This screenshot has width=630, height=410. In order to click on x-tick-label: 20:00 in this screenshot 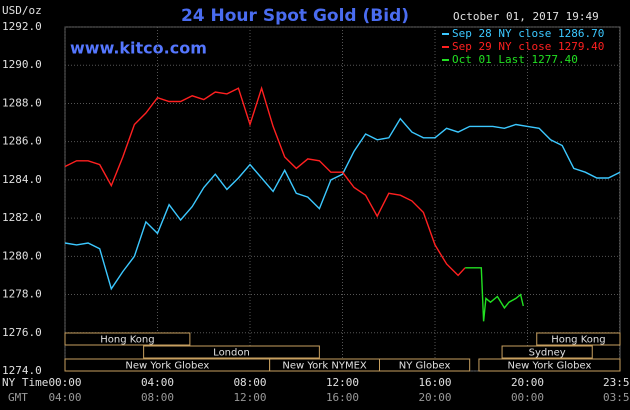, I will do `click(527, 382)`.